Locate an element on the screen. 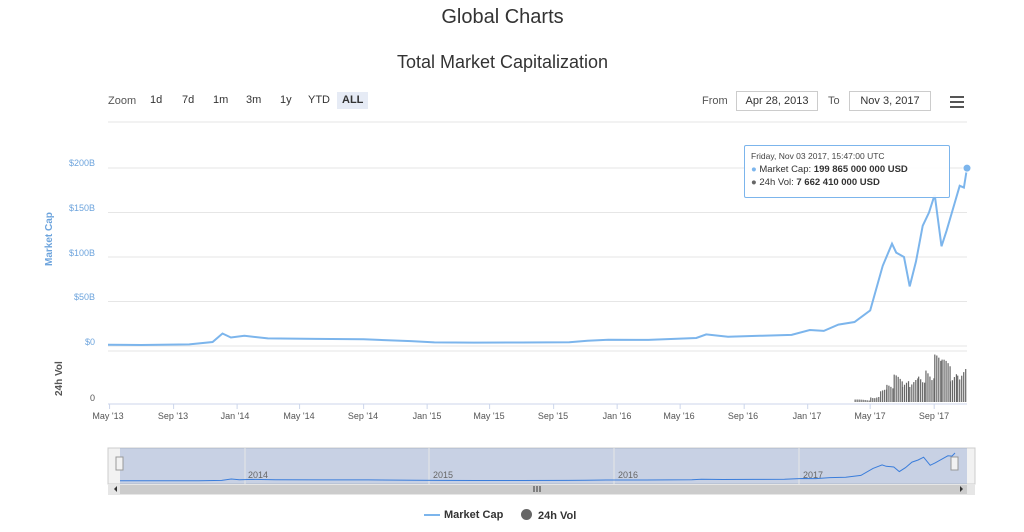 The image size is (1024, 532). navigator-year-label: 2017 is located at coordinates (813, 475).